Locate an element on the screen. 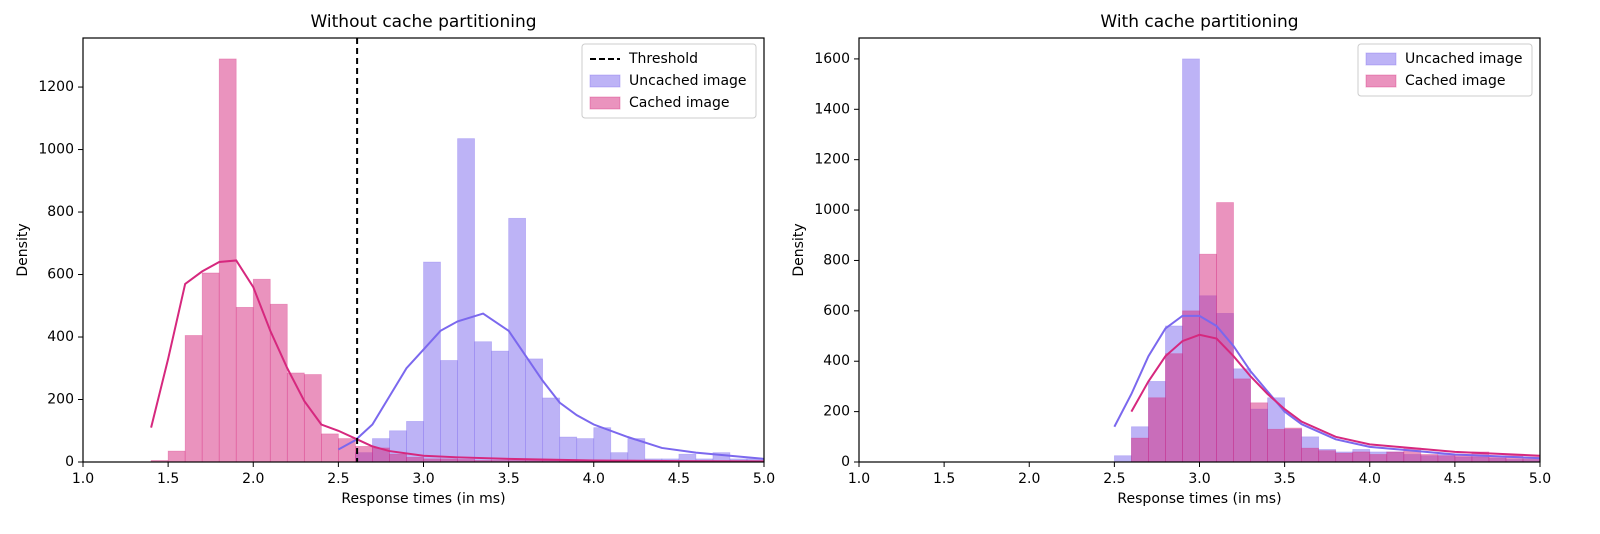 The width and height of the screenshot is (1600, 534). chart-title: Without cache partitioning is located at coordinates (423, 22).